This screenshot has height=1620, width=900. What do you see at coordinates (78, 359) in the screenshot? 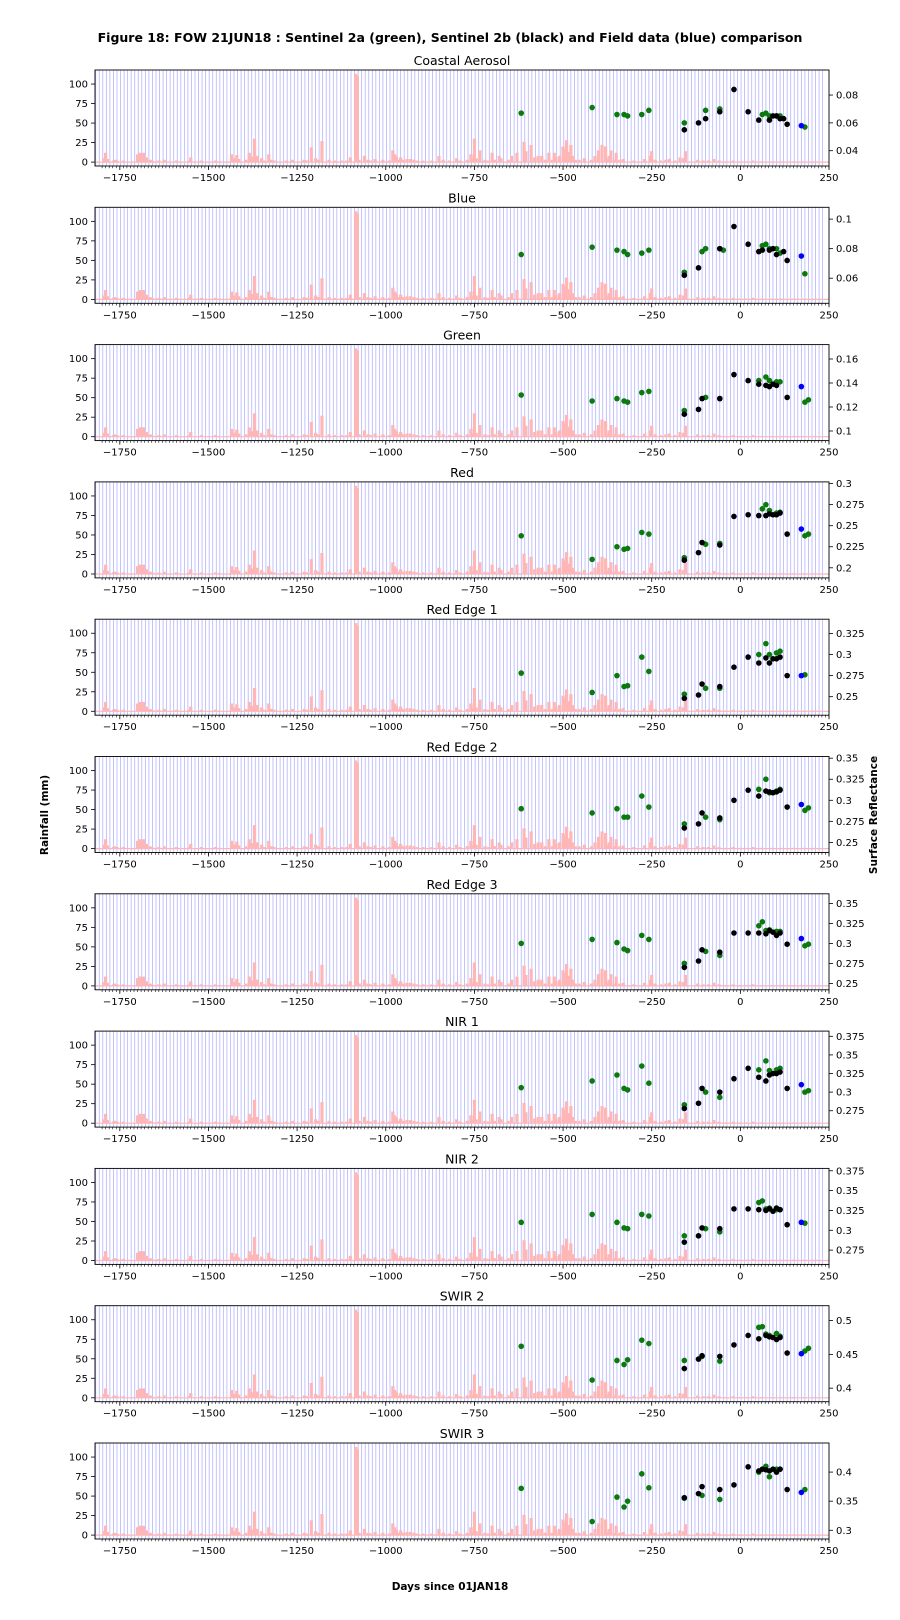
I see `left-tick-label: 100` at bounding box center [78, 359].